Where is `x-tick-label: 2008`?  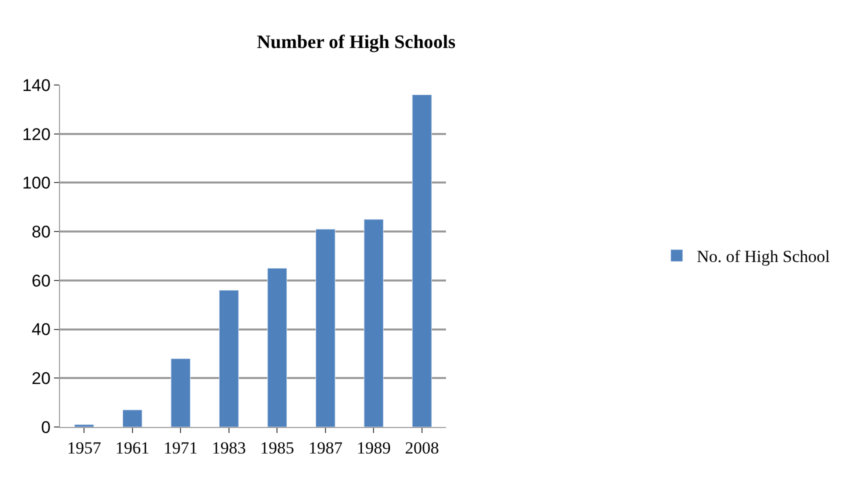
x-tick-label: 2008 is located at coordinates (421, 448).